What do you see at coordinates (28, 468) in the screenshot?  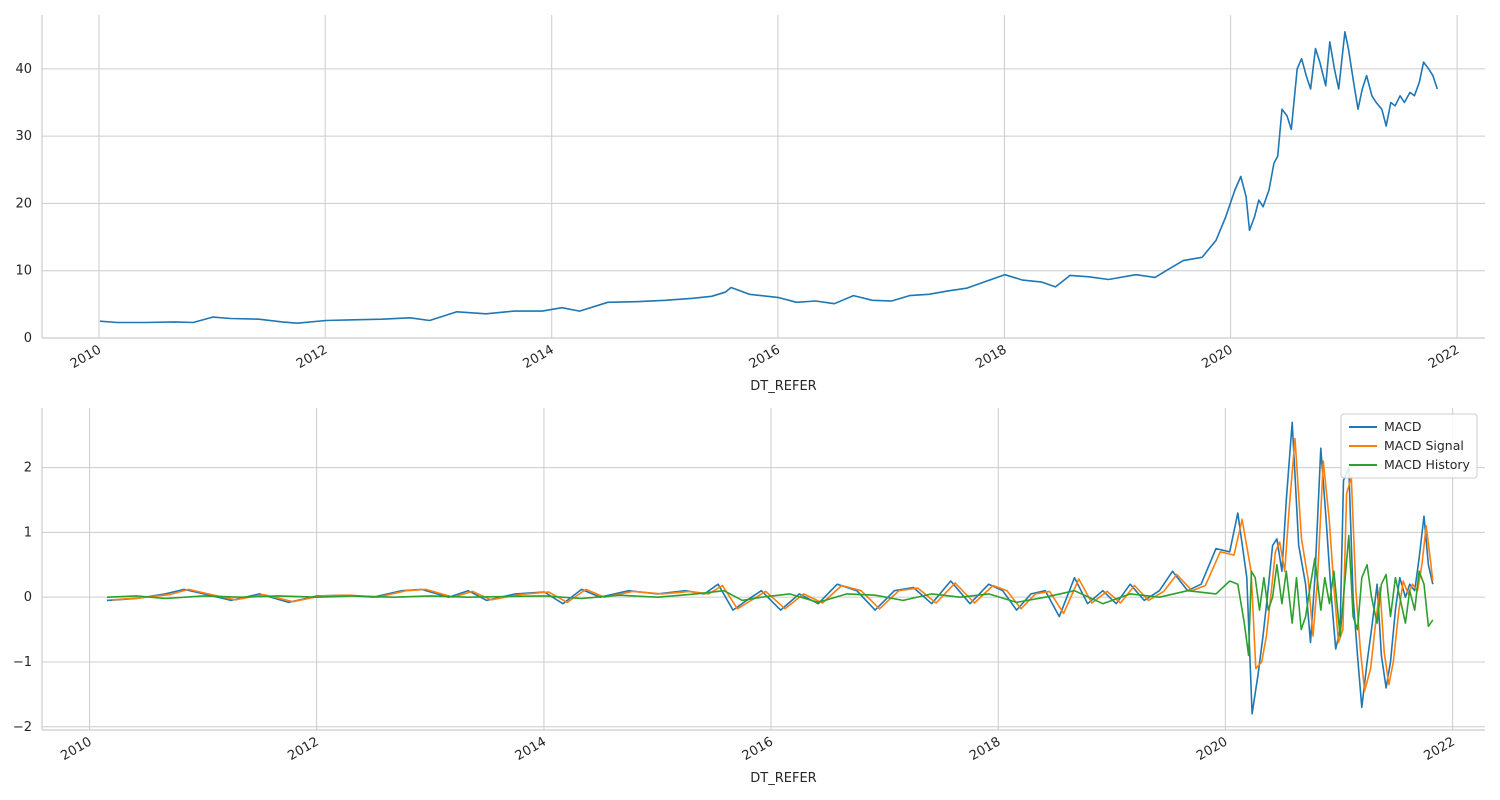 I see `y-tick-label: 2` at bounding box center [28, 468].